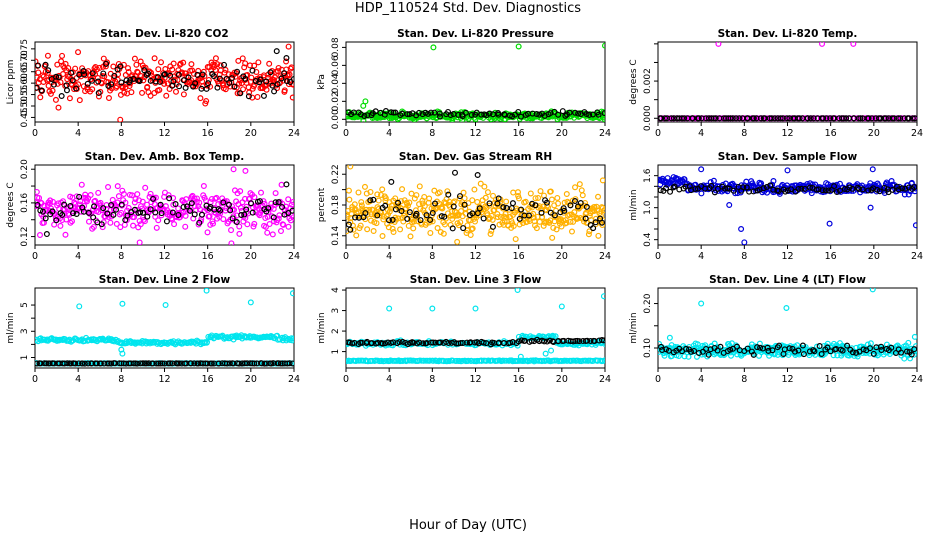  I want to click on y-tick-label: 4, so click(336, 290).